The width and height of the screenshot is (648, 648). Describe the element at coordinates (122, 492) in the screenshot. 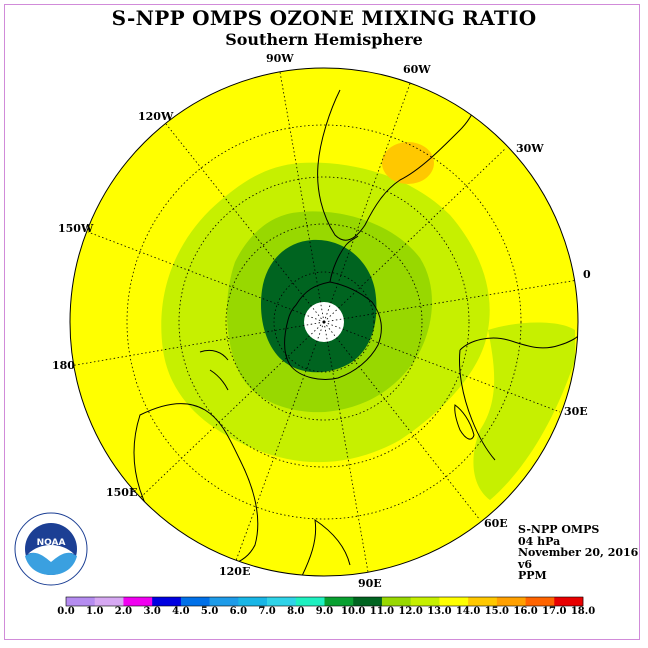

I see `lon-label-150e: 150E` at that location.